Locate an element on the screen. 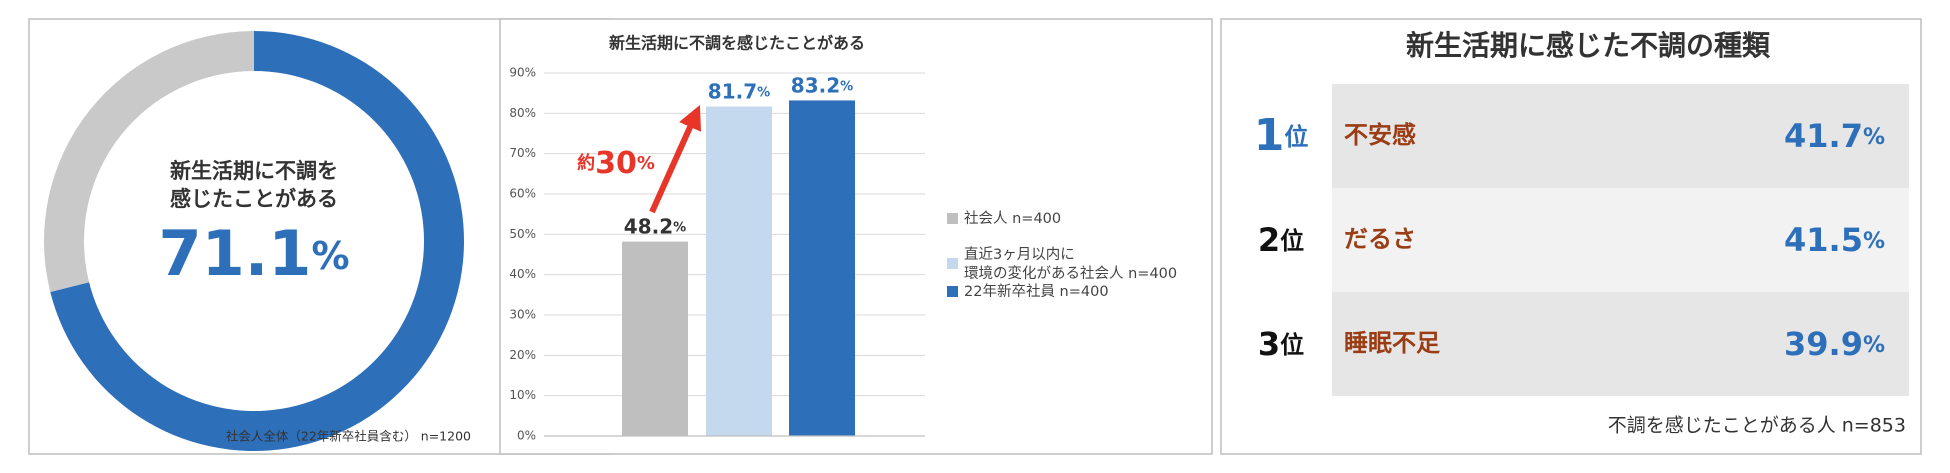  y-tick-label: 90% is located at coordinates (522, 73).